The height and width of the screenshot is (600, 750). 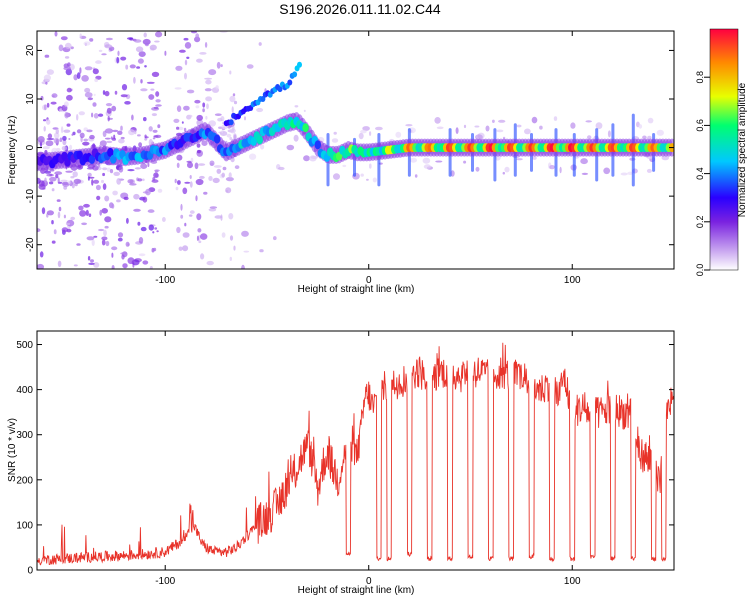 I want to click on snr-y-tick-label: 400, so click(x=24, y=390).